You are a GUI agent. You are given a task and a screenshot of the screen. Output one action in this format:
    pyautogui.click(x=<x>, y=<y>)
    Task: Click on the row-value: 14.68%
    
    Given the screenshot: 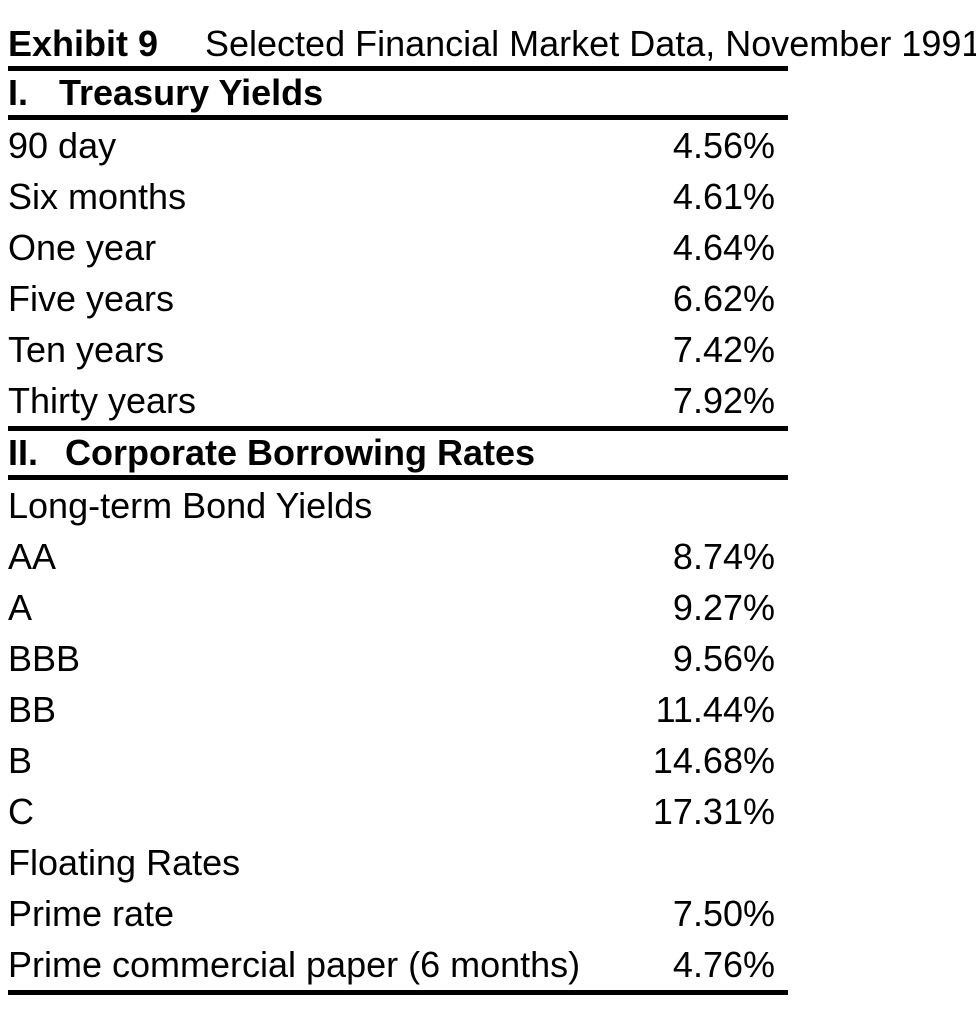 What is the action you would take?
    pyautogui.click(x=713, y=760)
    